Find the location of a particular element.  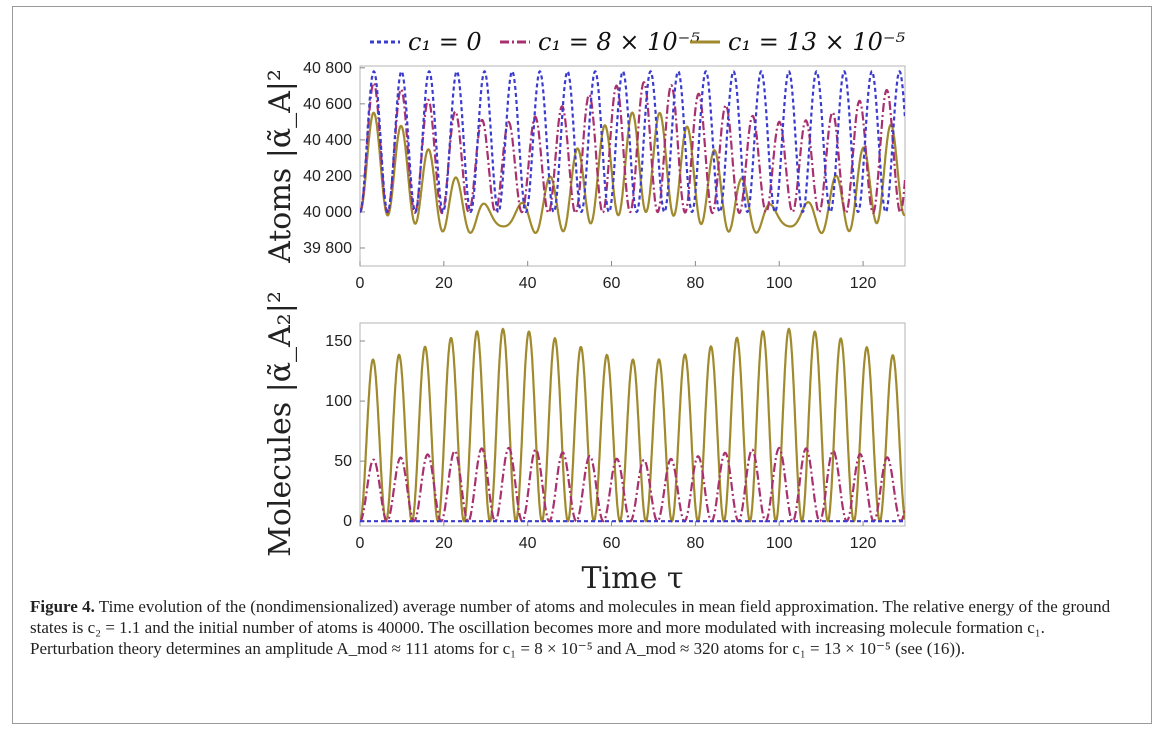

y-tick-label: 40 400 is located at coordinates (327, 140).